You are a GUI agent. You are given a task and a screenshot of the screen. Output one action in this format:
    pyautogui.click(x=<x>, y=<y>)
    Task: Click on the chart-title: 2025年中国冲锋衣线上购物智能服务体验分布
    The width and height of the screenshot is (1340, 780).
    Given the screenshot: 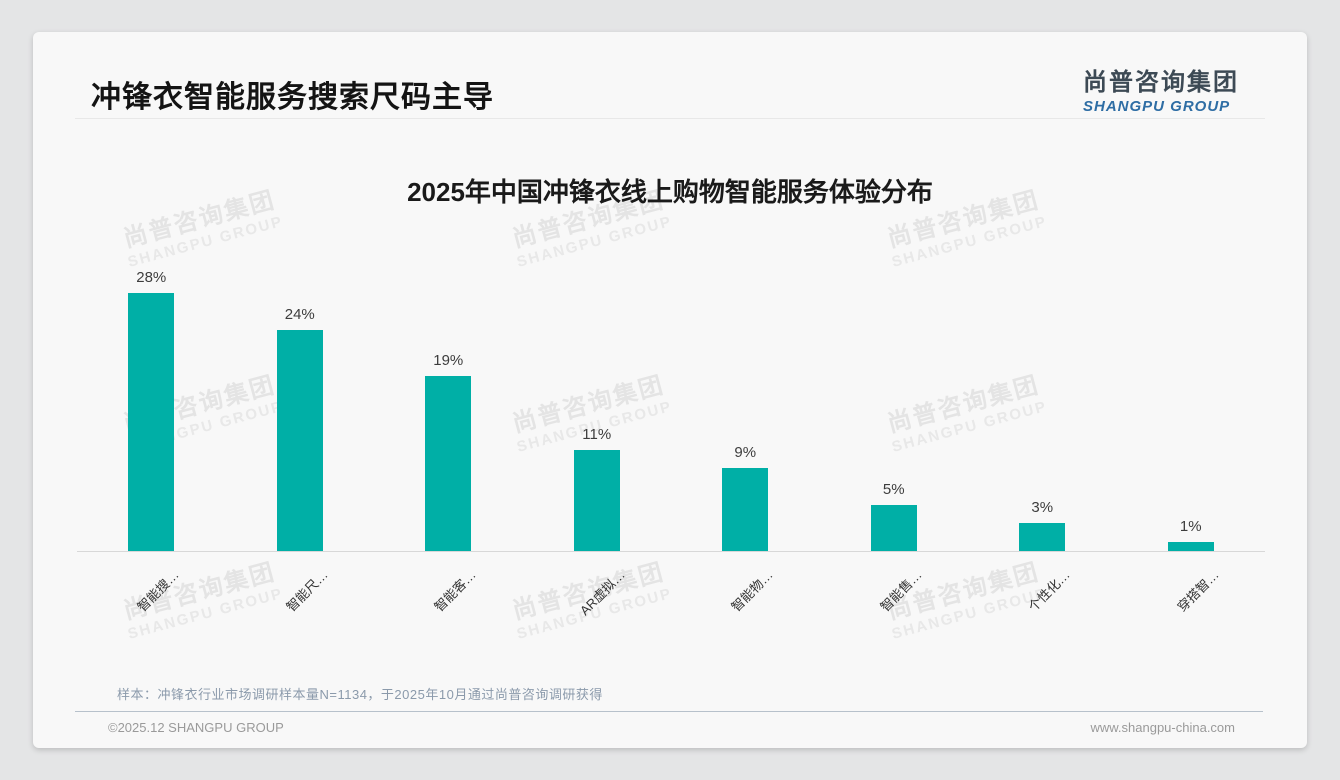 What is the action you would take?
    pyautogui.click(x=670, y=192)
    